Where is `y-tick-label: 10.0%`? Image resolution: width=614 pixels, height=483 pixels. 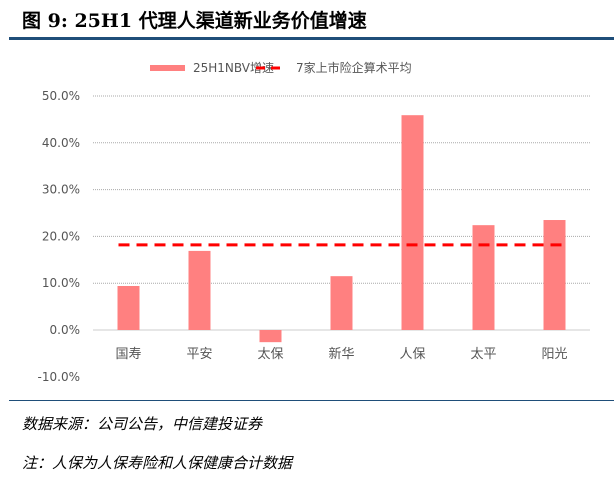
y-tick-label: 10.0% is located at coordinates (61, 283).